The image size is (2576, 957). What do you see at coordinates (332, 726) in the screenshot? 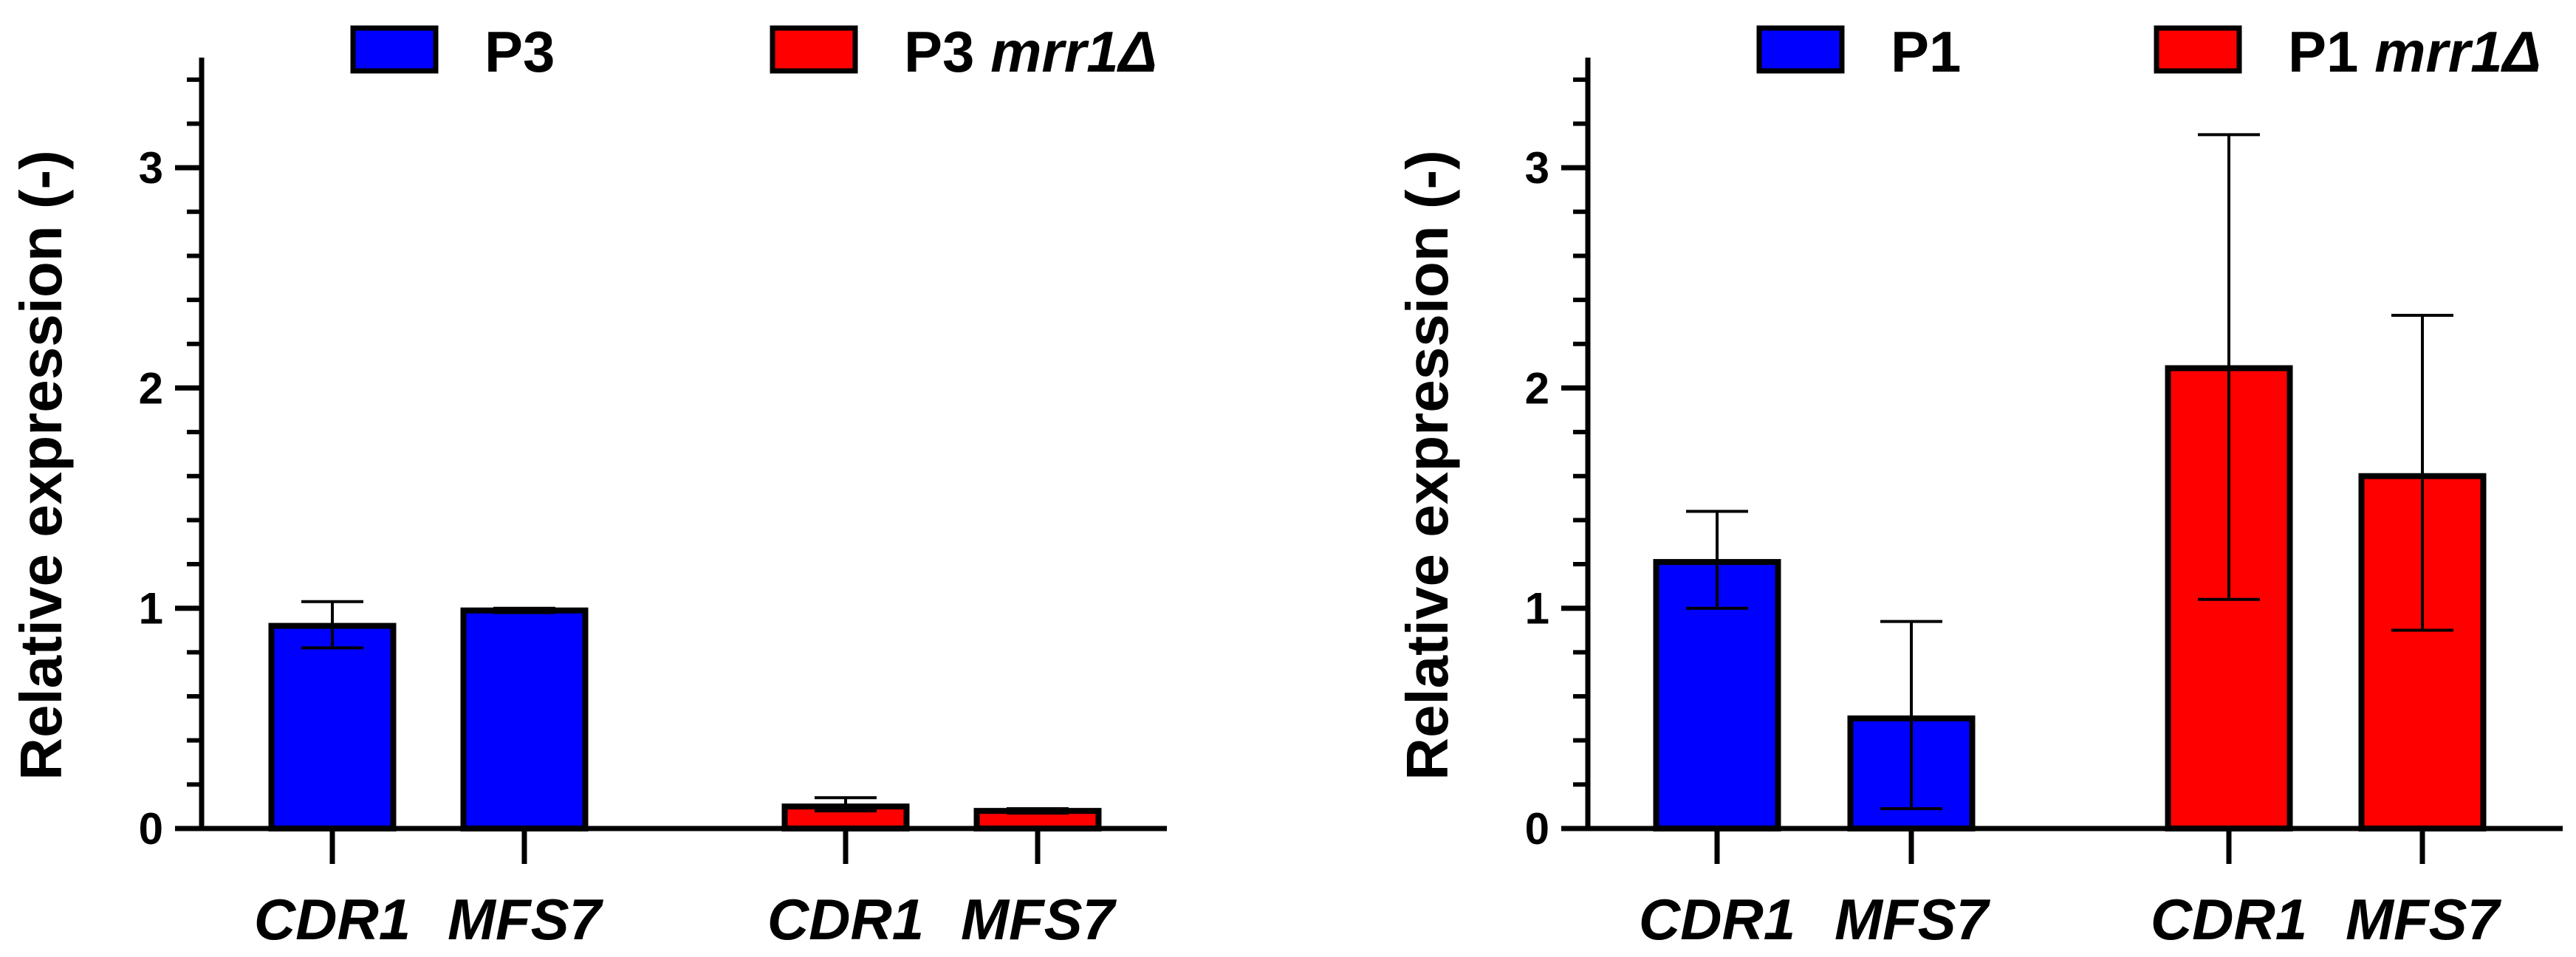
I see `bar-cdr1-wt` at bounding box center [332, 726].